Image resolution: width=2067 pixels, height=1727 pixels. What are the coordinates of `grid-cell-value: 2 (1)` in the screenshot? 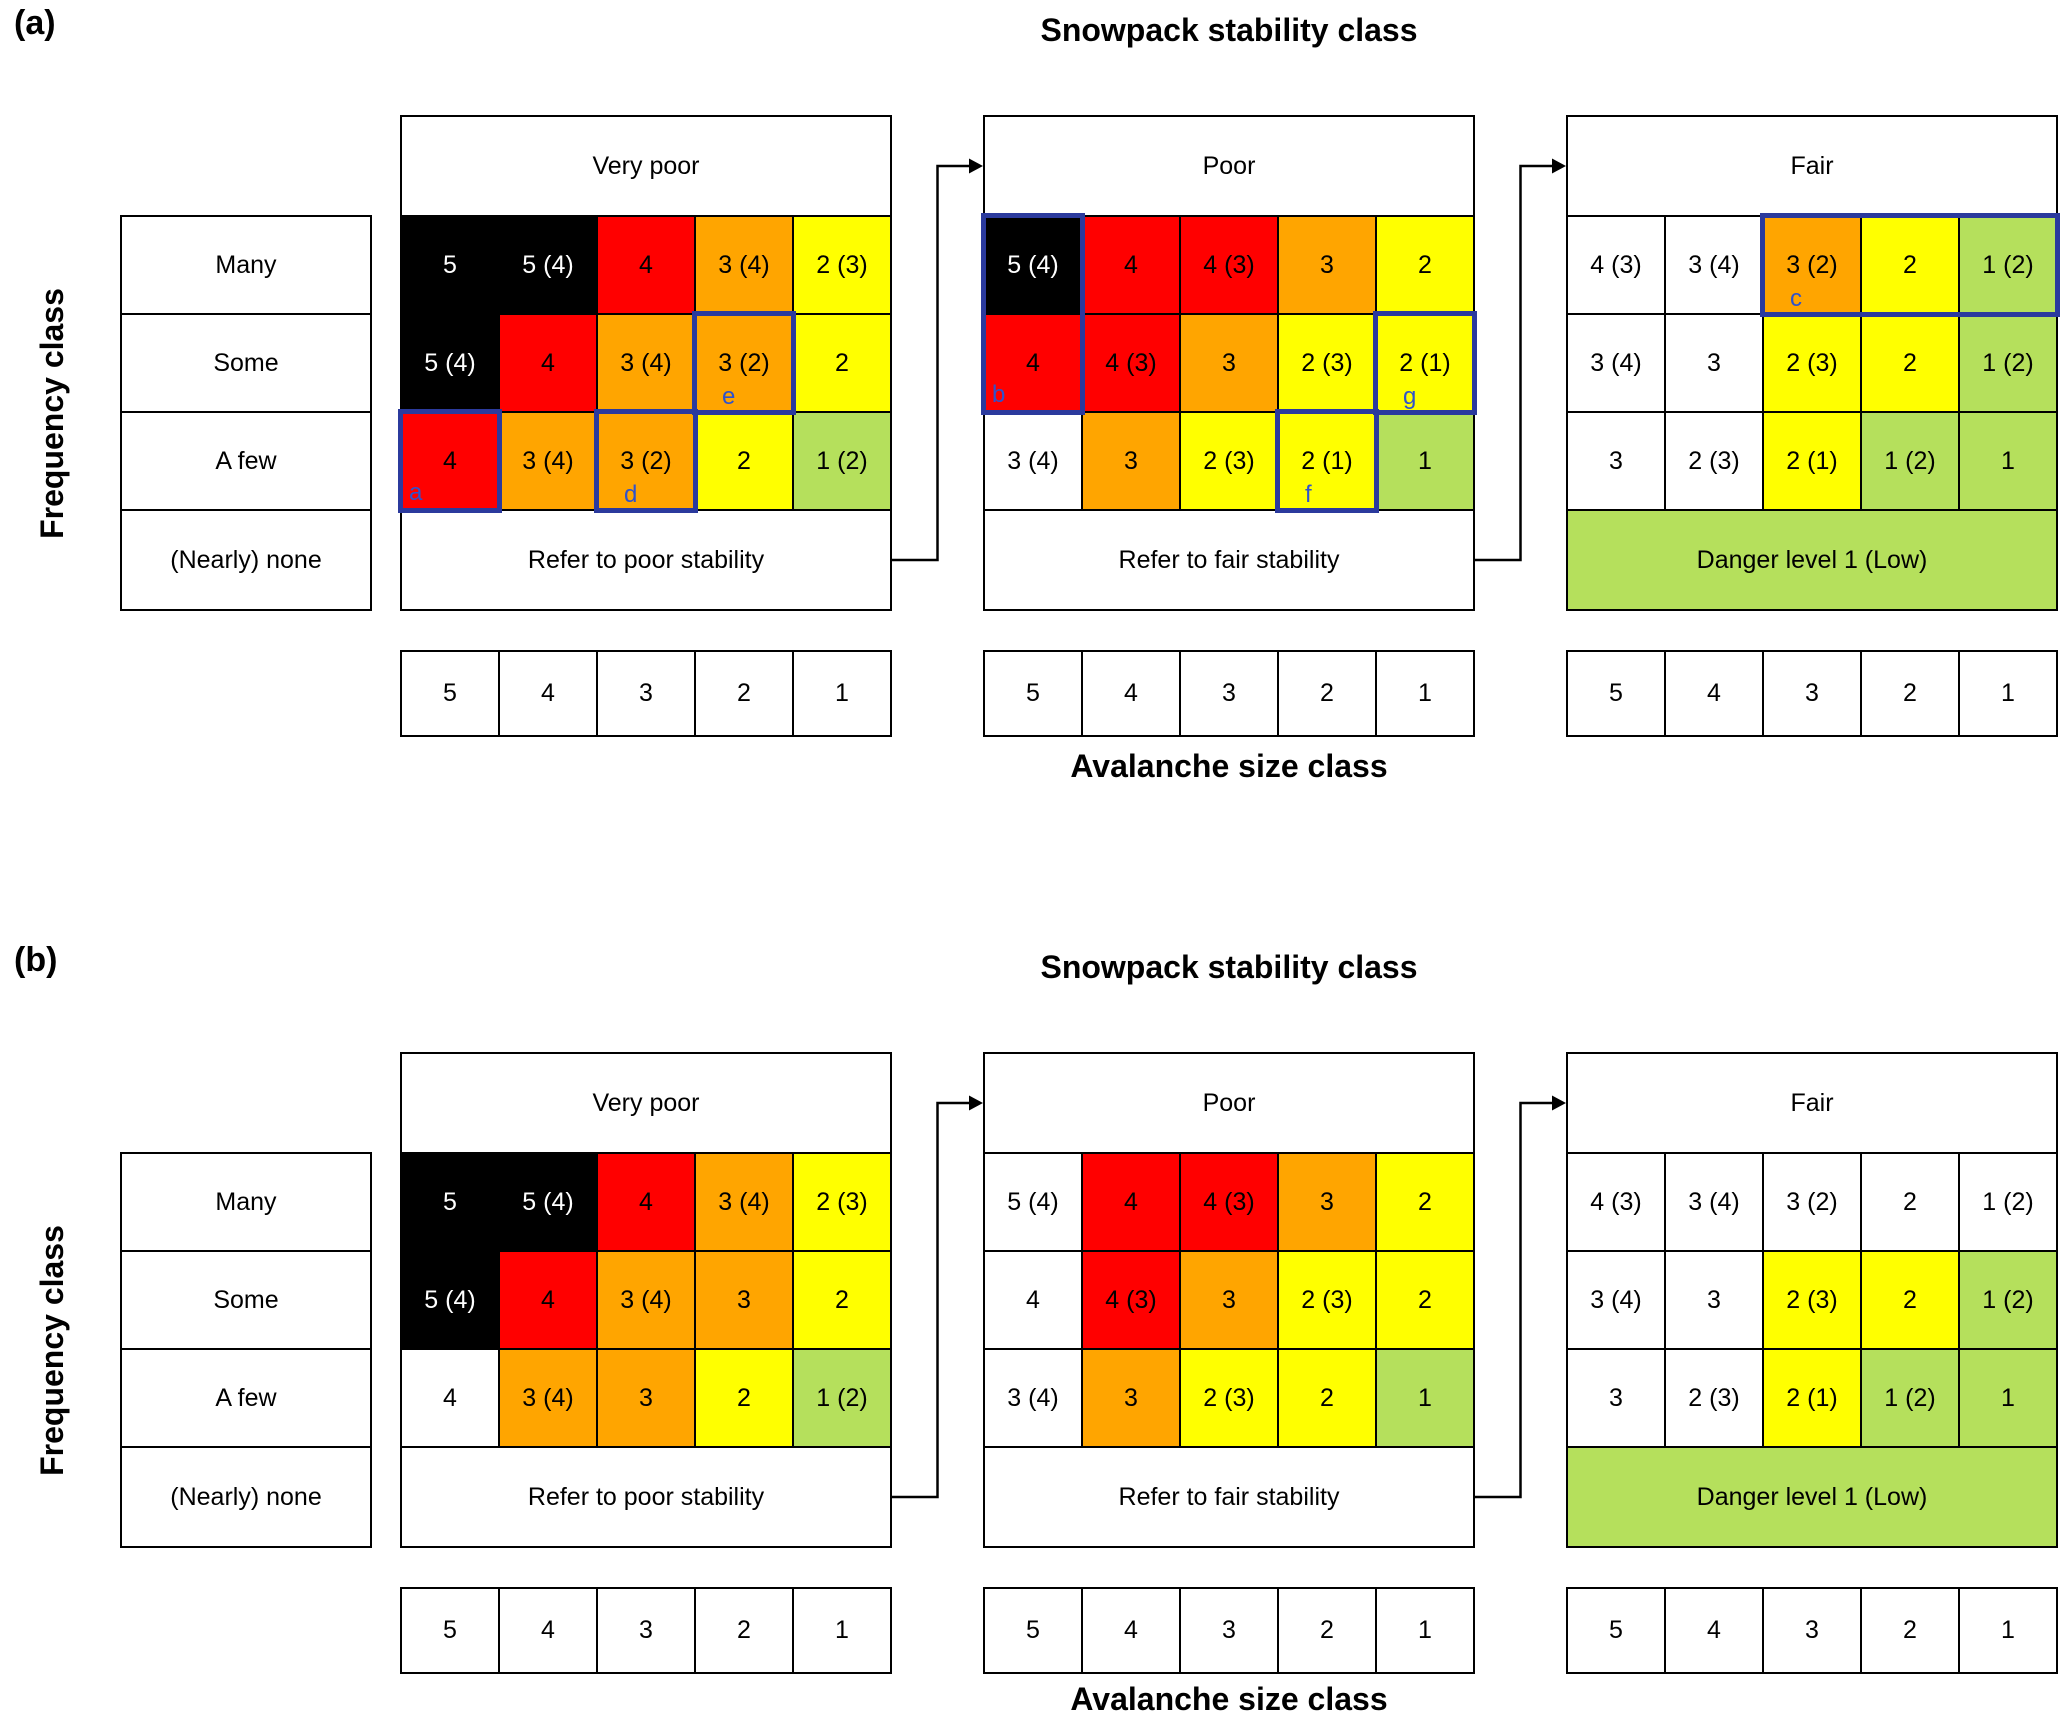 It's located at (1812, 460).